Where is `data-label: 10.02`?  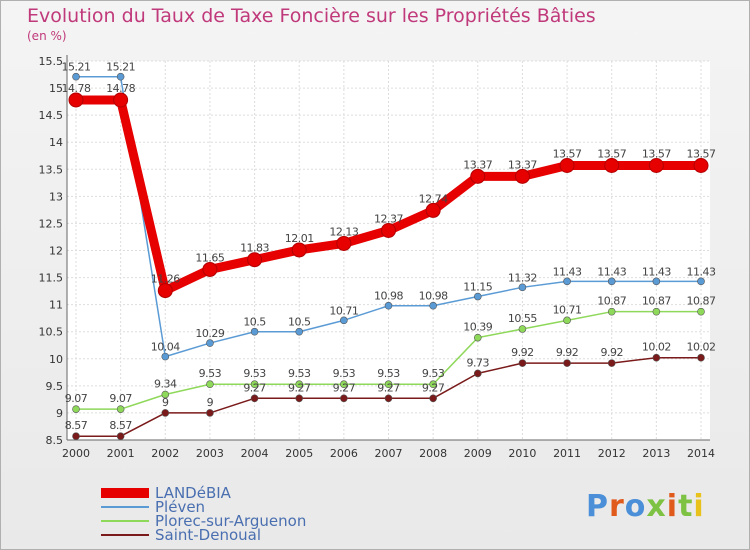
data-label: 10.02 is located at coordinates (701, 347).